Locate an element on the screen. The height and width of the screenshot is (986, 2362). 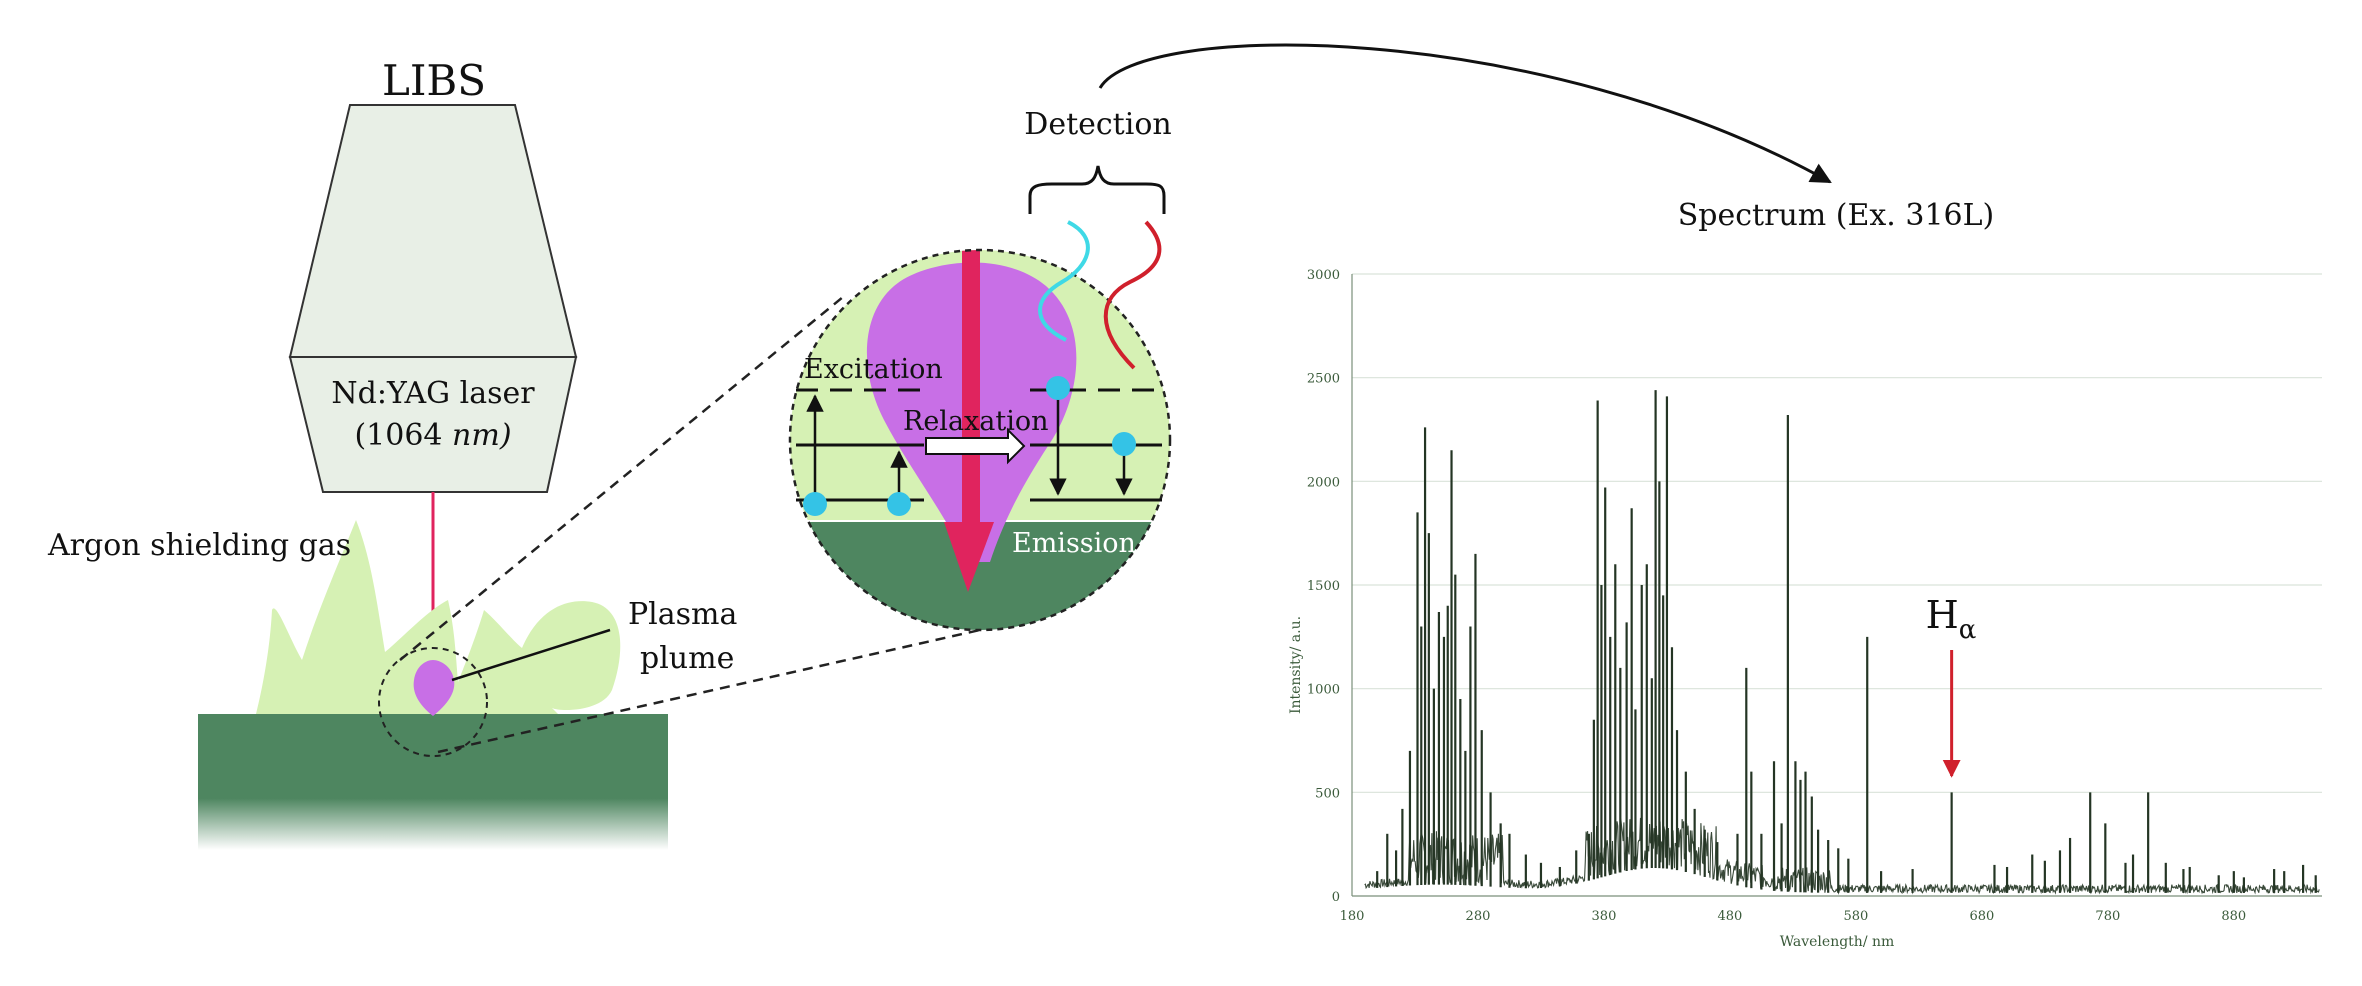
x-axis-label: Wavelength/ nm is located at coordinates (1837, 942).